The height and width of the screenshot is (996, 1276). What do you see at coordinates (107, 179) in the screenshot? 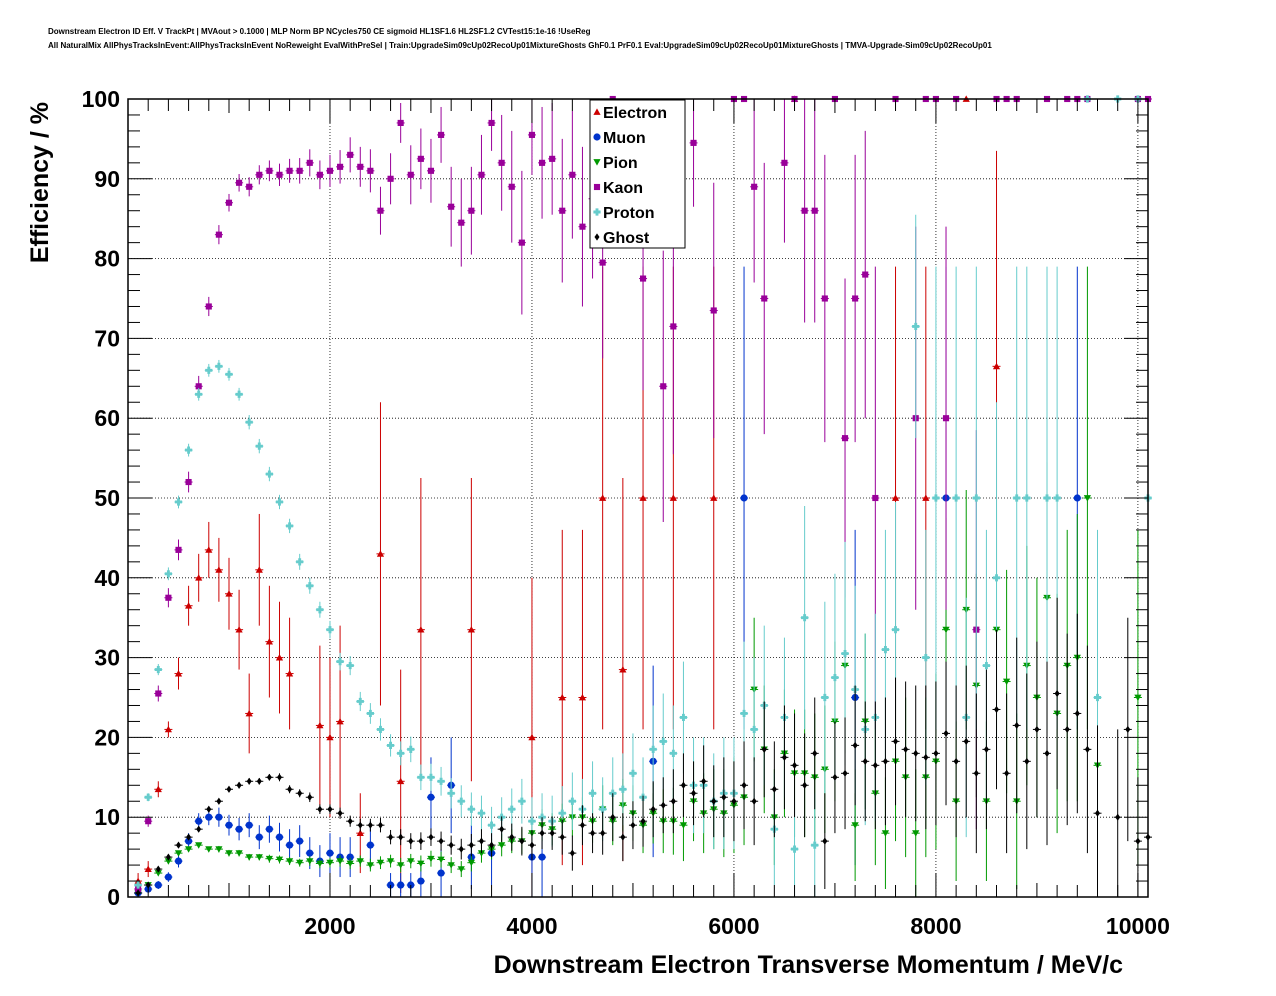
I see `y-tick-label: 90` at bounding box center [107, 179].